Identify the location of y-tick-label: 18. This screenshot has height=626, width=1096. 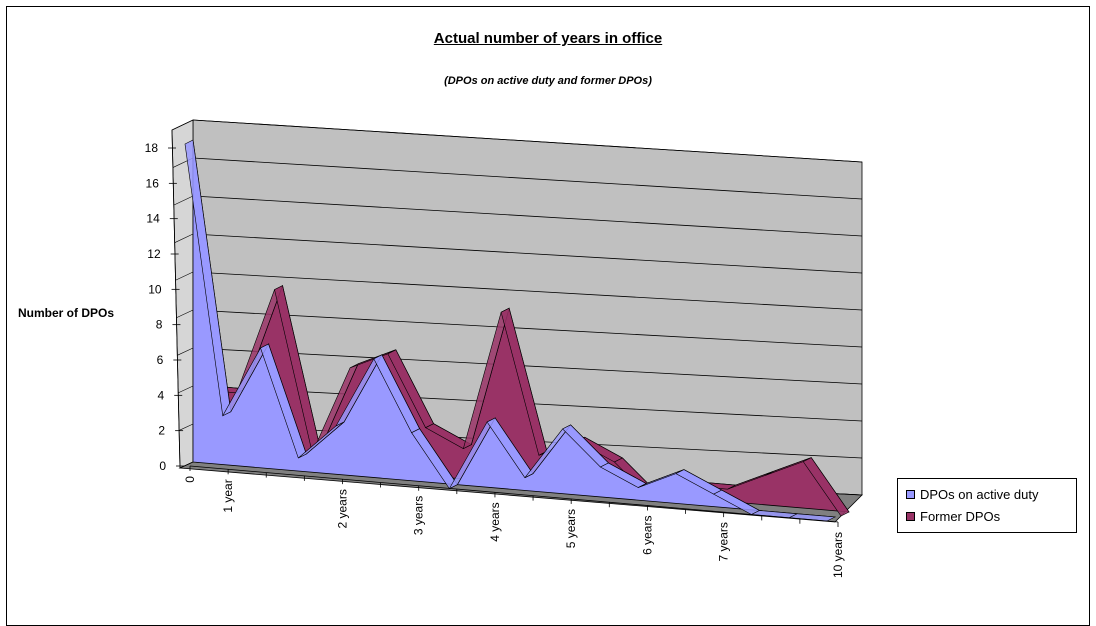
(152, 148).